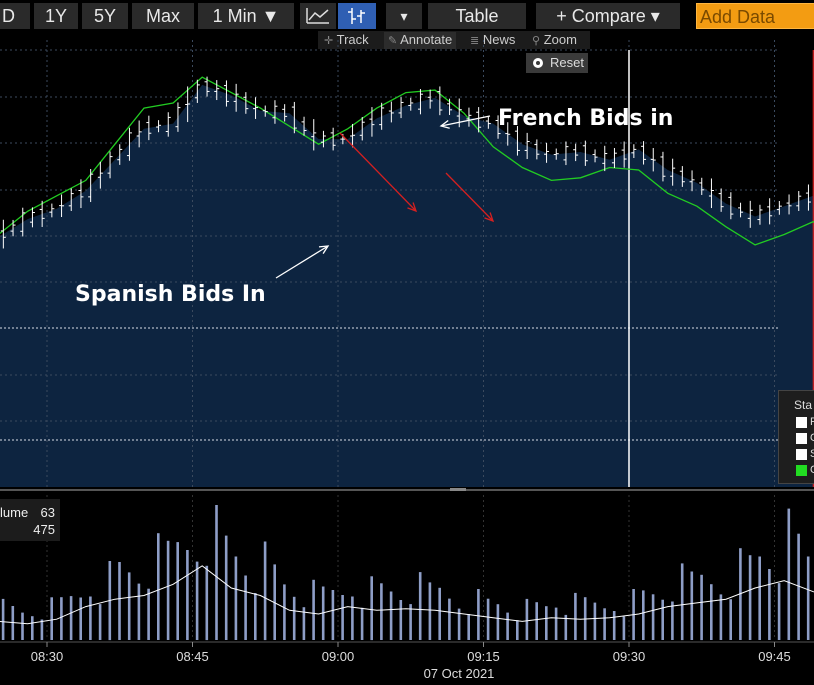 The height and width of the screenshot is (685, 814). Describe the element at coordinates (608, 16) in the screenshot. I see `compare-button: + Compare ▾` at that location.